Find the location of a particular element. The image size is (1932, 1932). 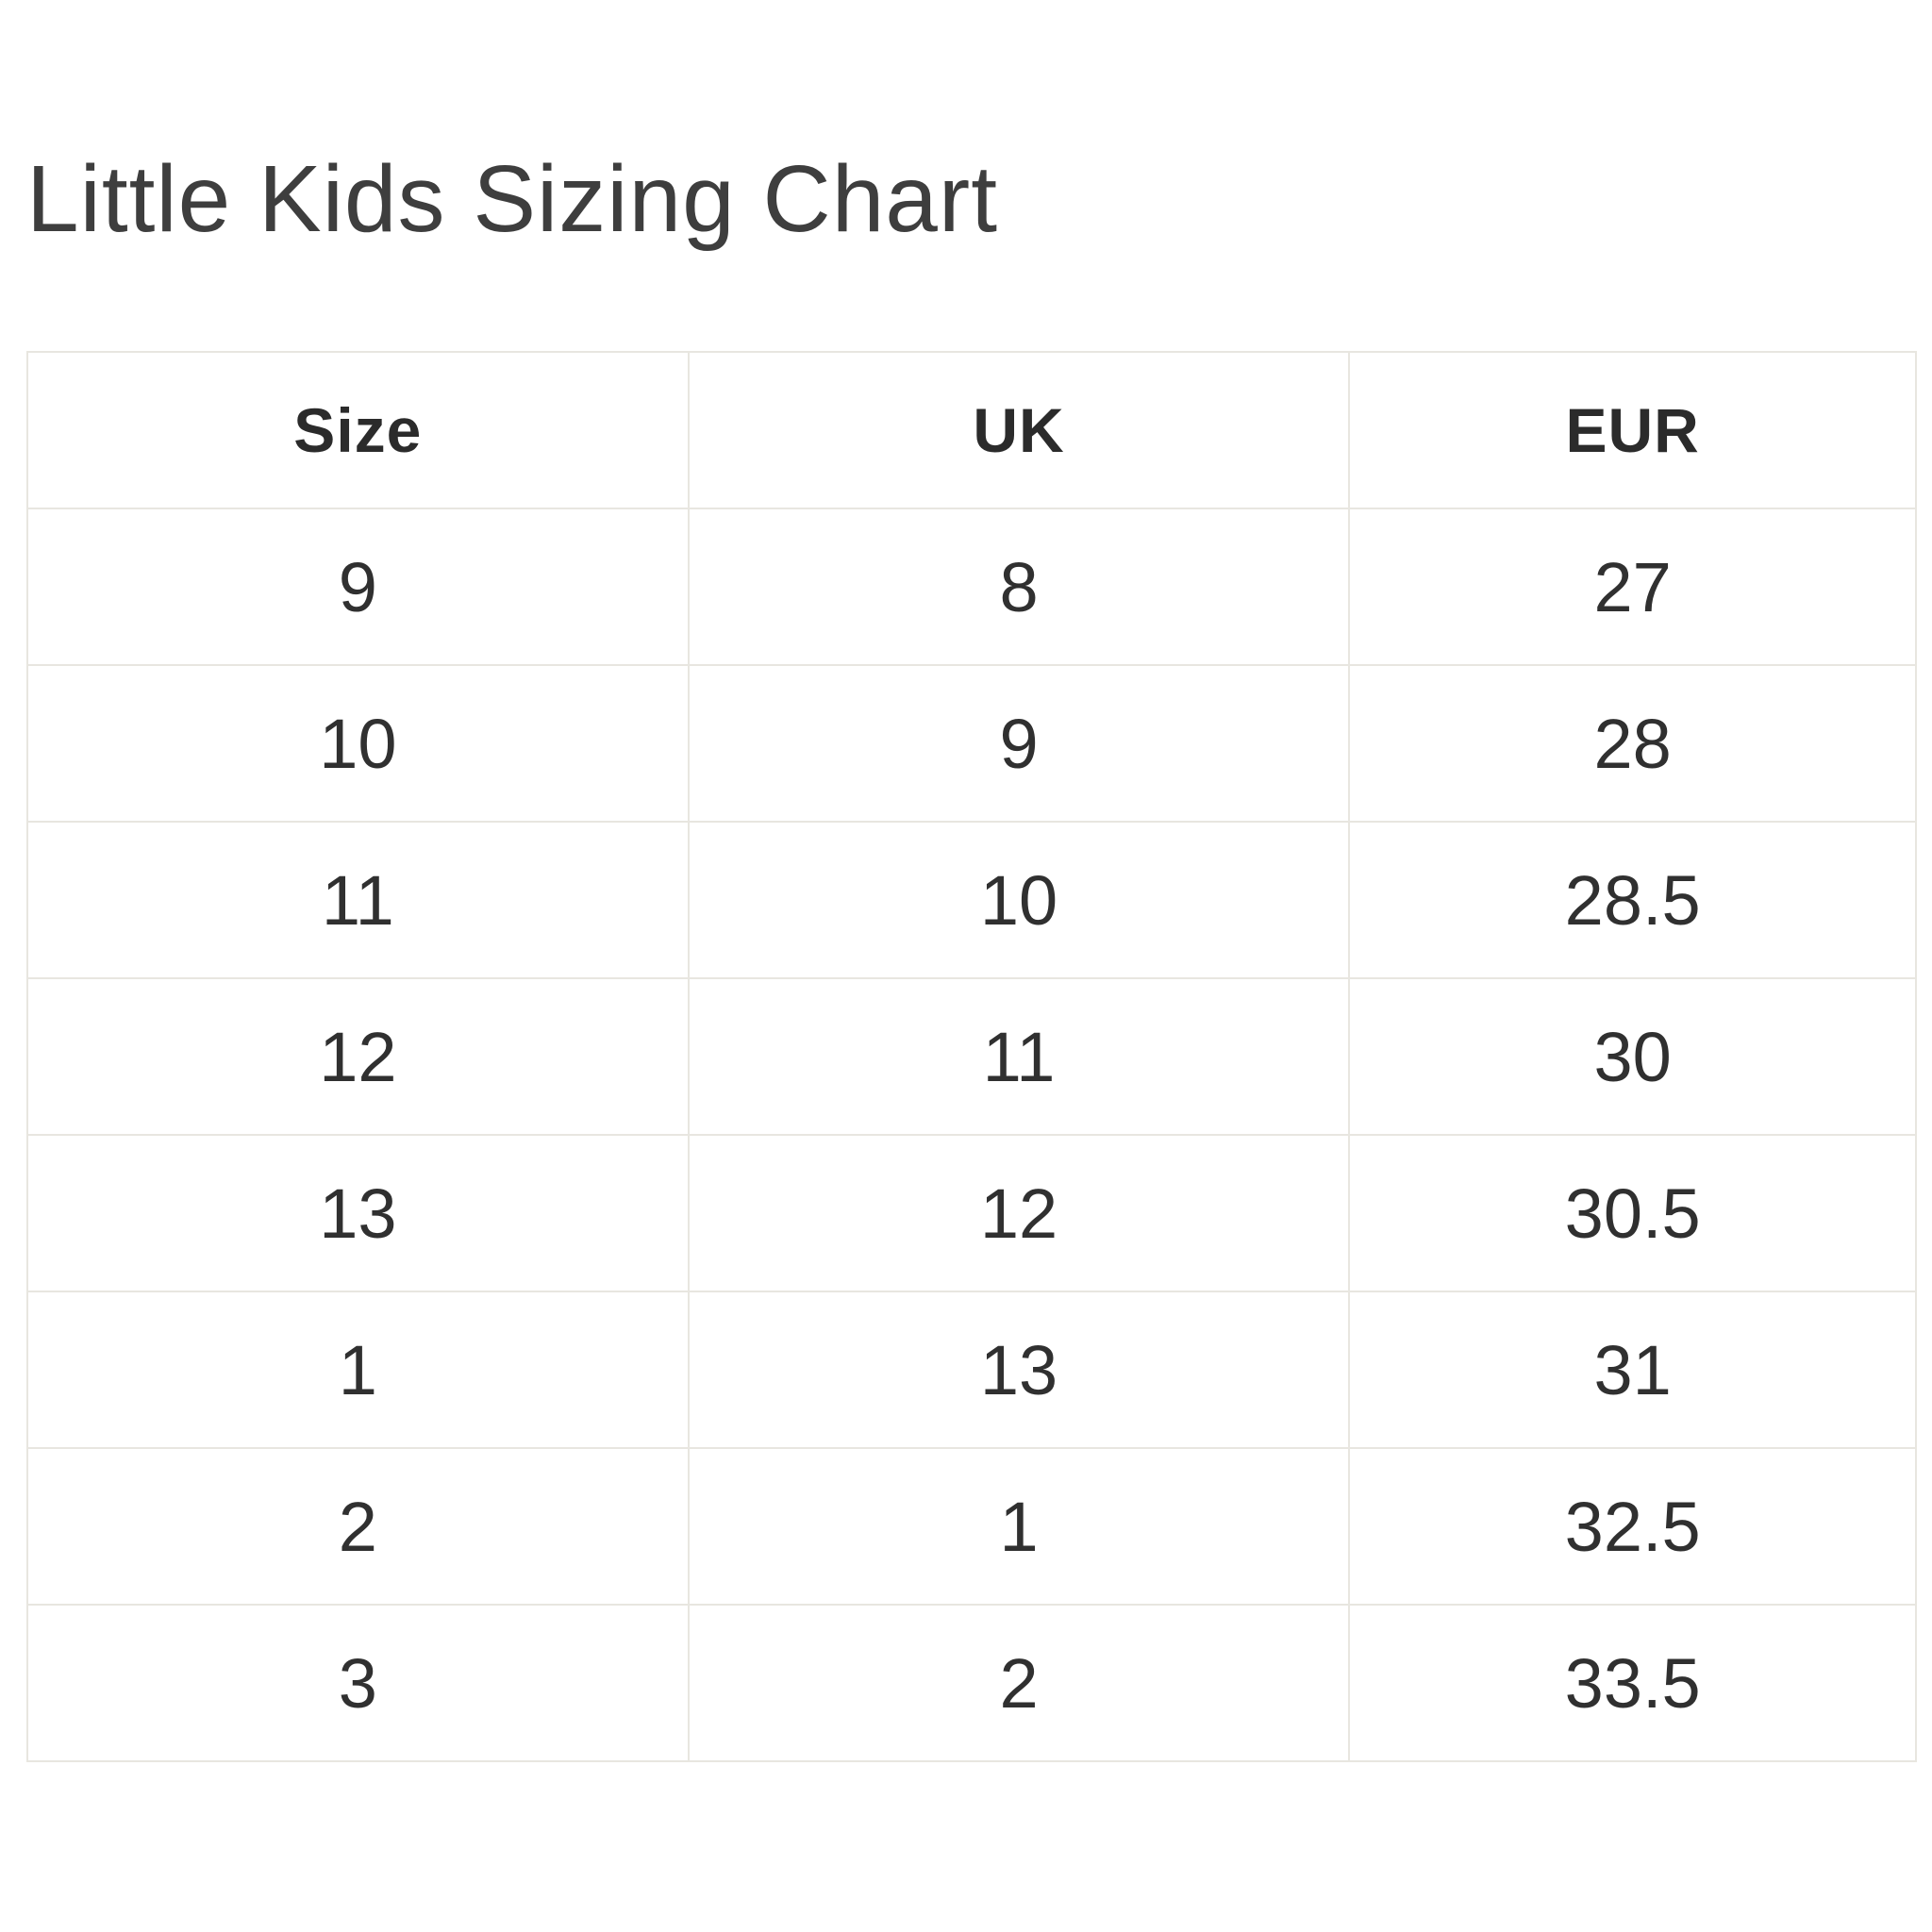

eur-cell: 30.5 is located at coordinates (1633, 1213).